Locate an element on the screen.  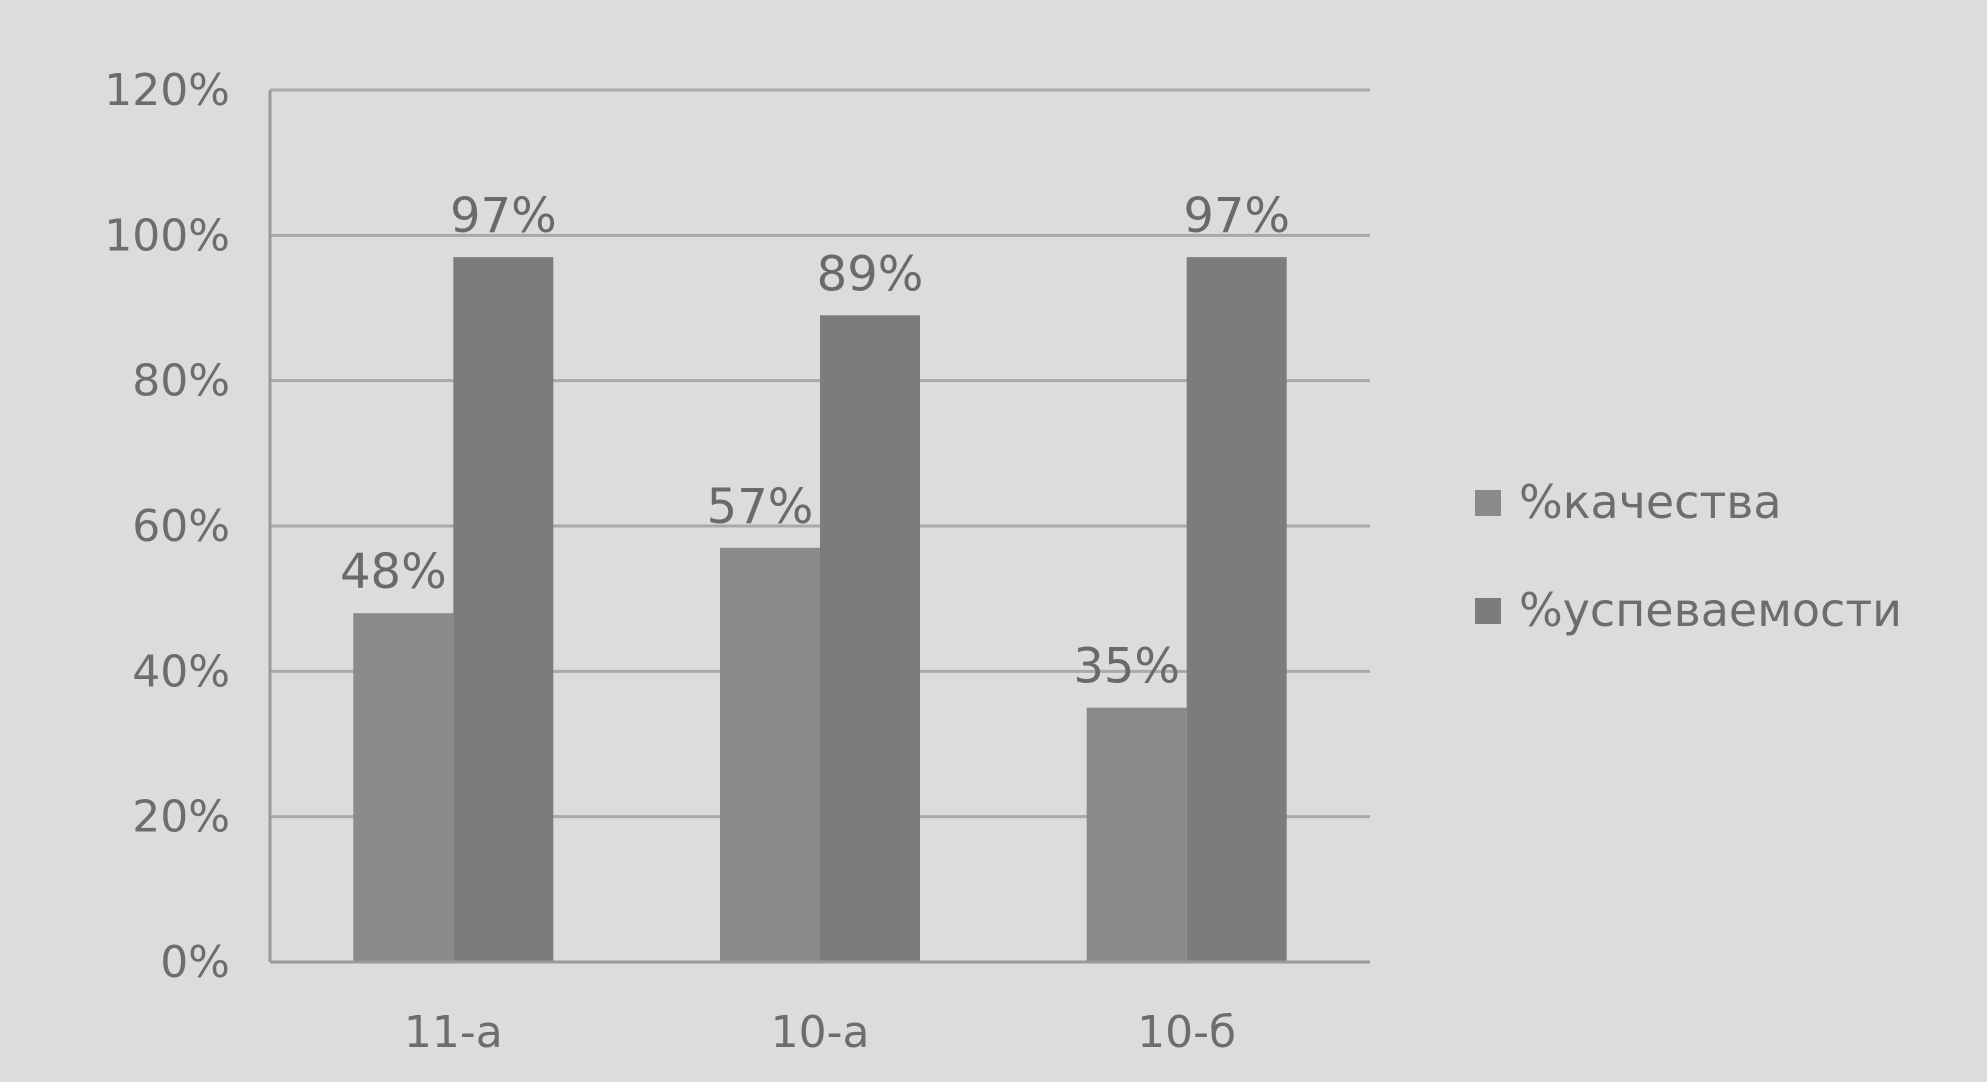
y-tick-label: 0% is located at coordinates (195, 962).